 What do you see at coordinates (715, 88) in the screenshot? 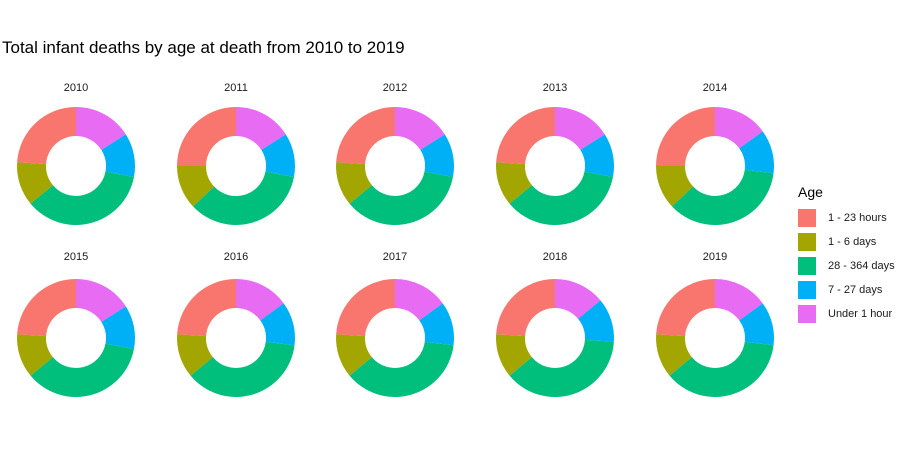
I see `facet-label: 2014` at bounding box center [715, 88].